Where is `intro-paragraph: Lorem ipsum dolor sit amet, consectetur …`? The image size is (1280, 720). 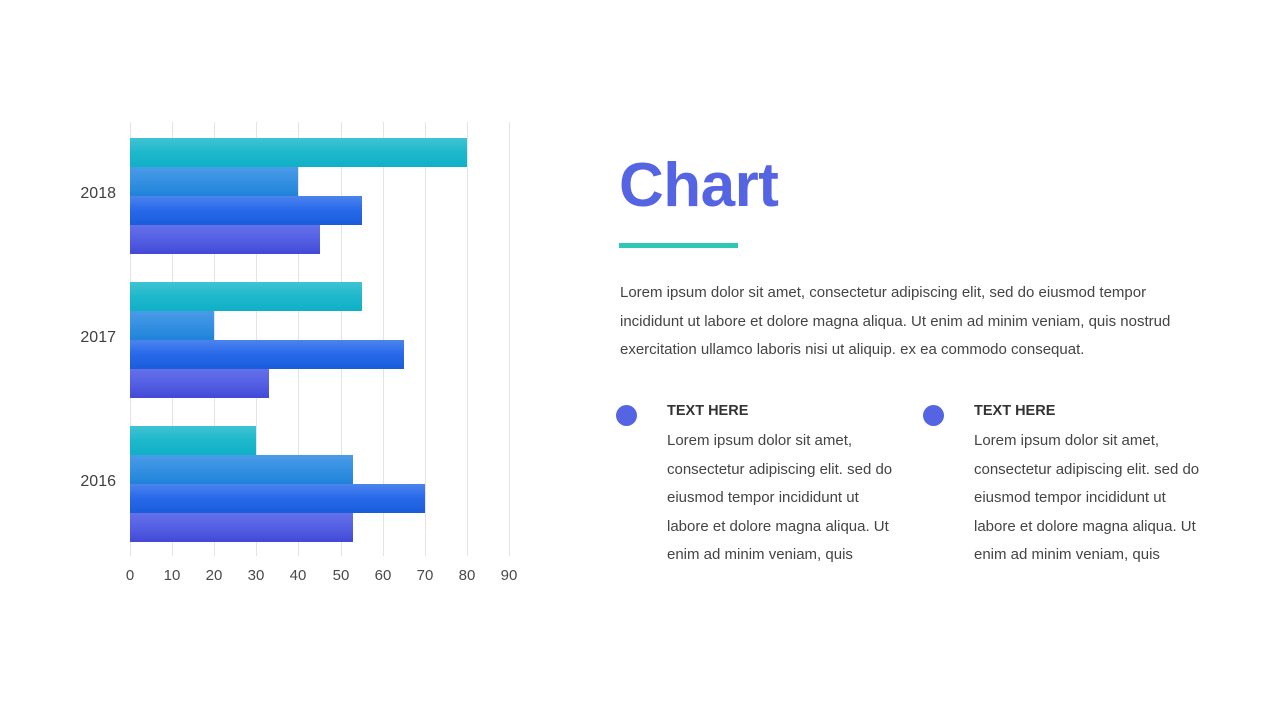
intro-paragraph: Lorem ipsum dolor sit amet, consectetur … is located at coordinates (920, 322).